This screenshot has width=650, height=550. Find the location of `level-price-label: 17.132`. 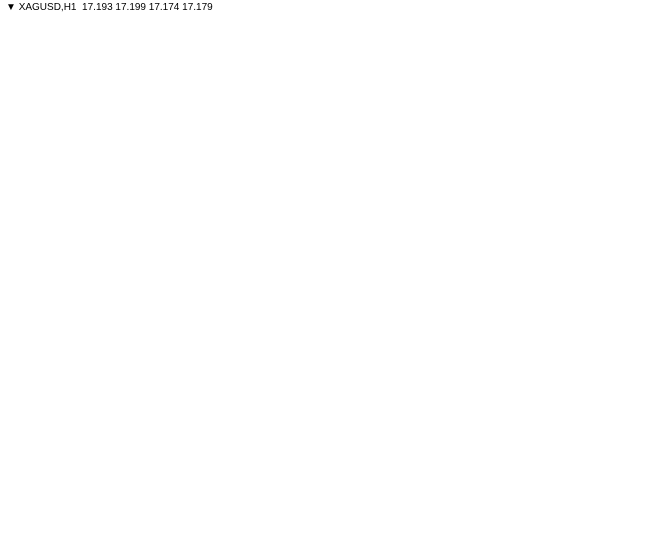

level-price-label: 17.132 is located at coordinates (628, 84).